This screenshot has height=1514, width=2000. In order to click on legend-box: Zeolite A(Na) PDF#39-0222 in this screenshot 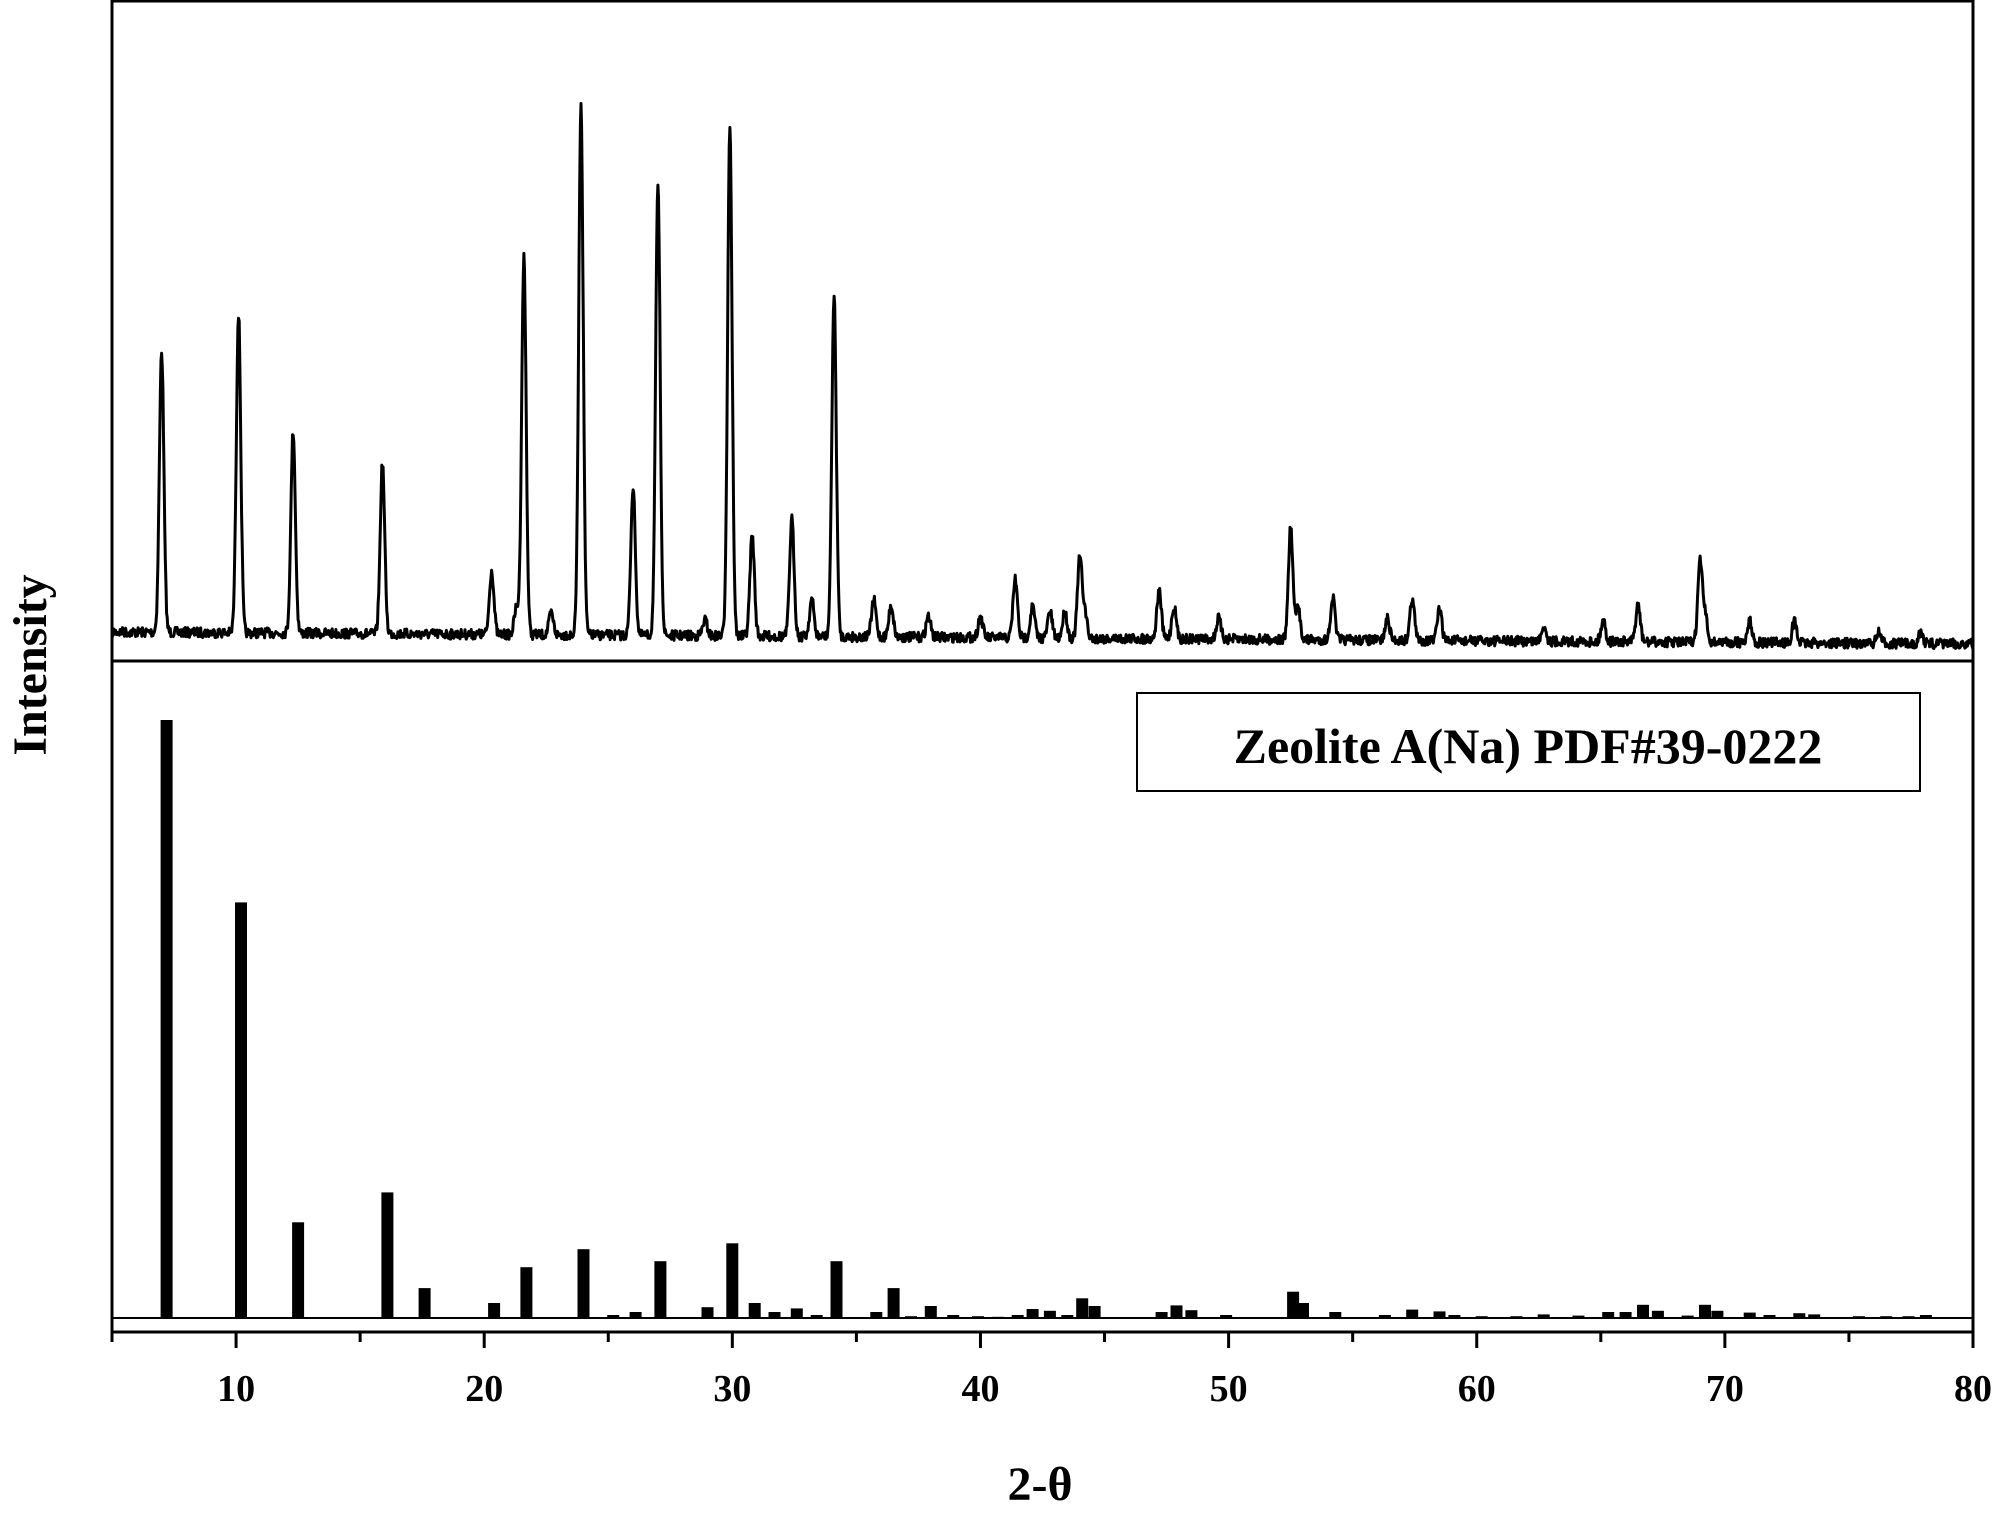, I will do `click(1528, 742)`.